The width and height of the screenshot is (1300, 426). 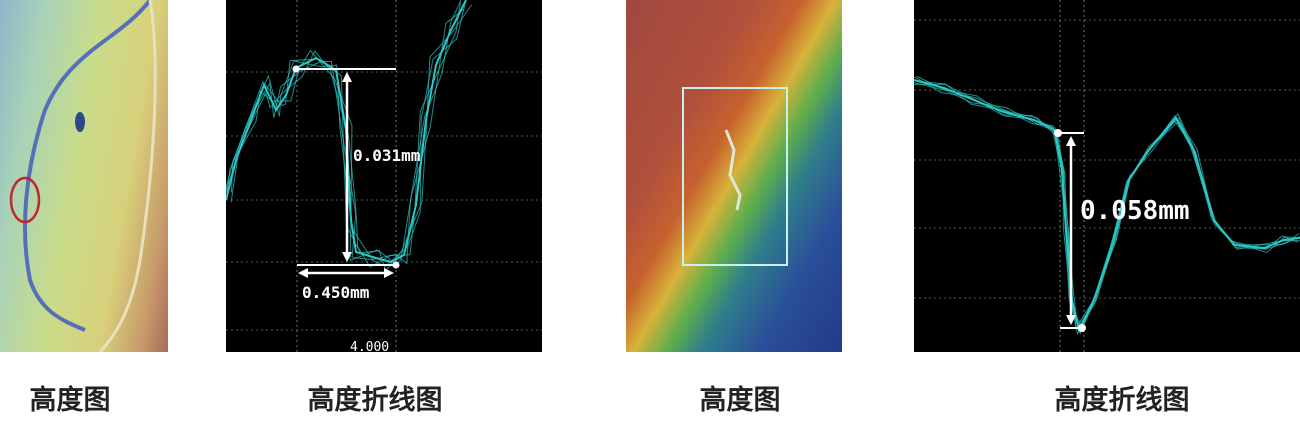 What do you see at coordinates (375, 400) in the screenshot?
I see `caption-height-profile-1: 高度折线图` at bounding box center [375, 400].